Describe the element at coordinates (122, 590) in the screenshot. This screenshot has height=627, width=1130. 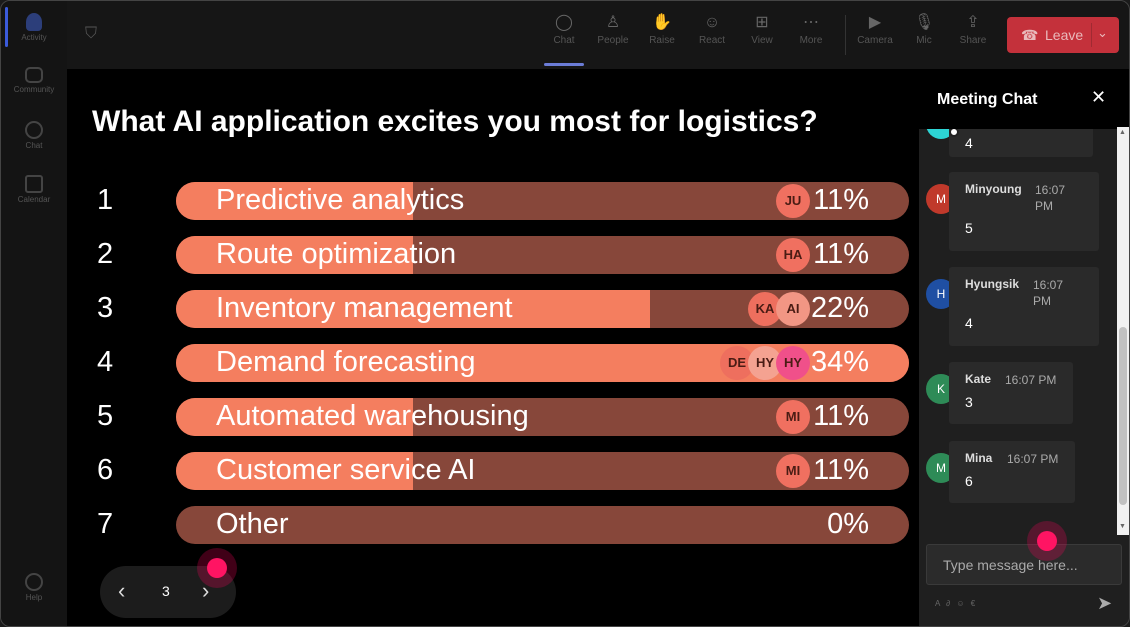
I see `chevron-left-icon: ‹` at that location.